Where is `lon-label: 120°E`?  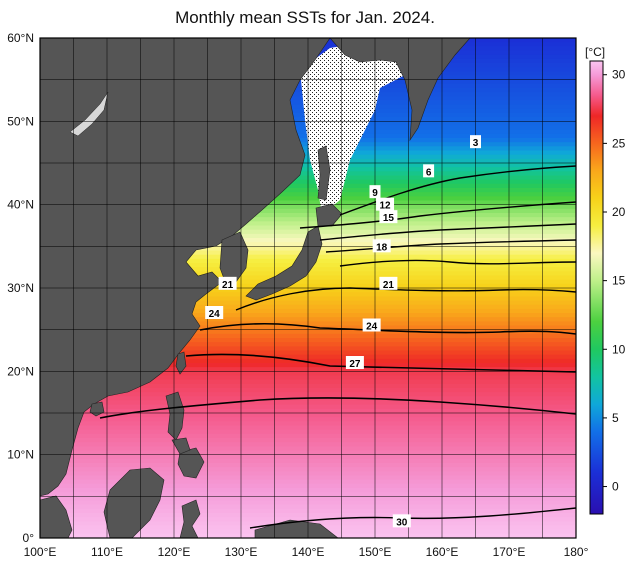 lon-label: 120°E is located at coordinates (174, 552).